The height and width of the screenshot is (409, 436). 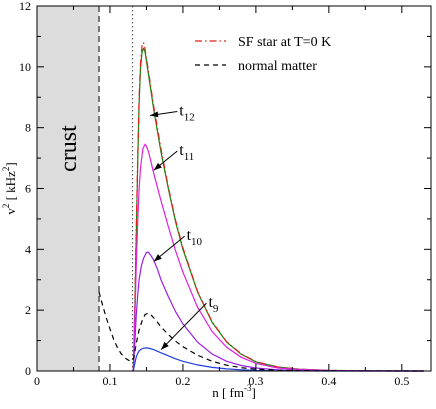 I want to click on crust-region, so click(x=68, y=188).